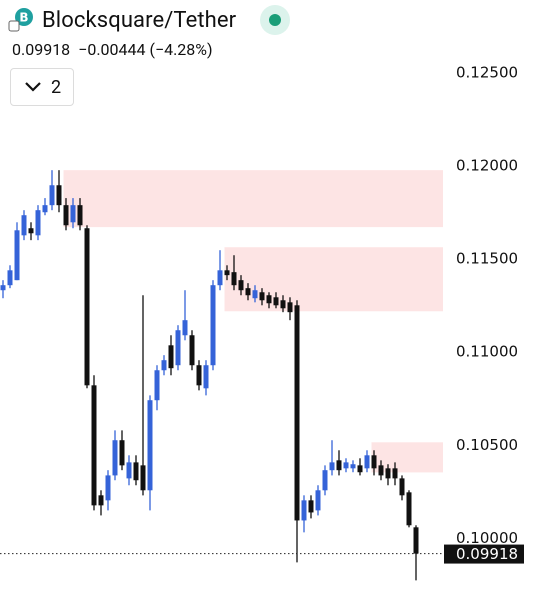  I want to click on price-change: −0.00444 (−4.28%), so click(145, 49).